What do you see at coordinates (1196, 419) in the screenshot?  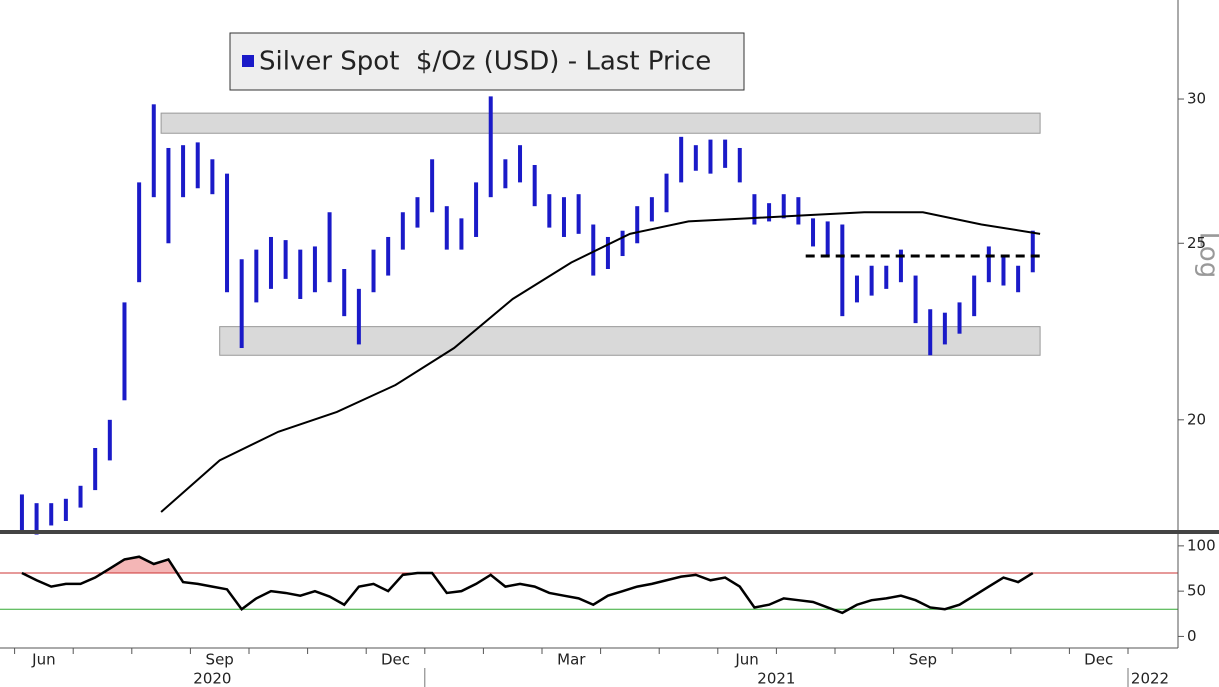 I see `y-tick-label: 20` at bounding box center [1196, 419].